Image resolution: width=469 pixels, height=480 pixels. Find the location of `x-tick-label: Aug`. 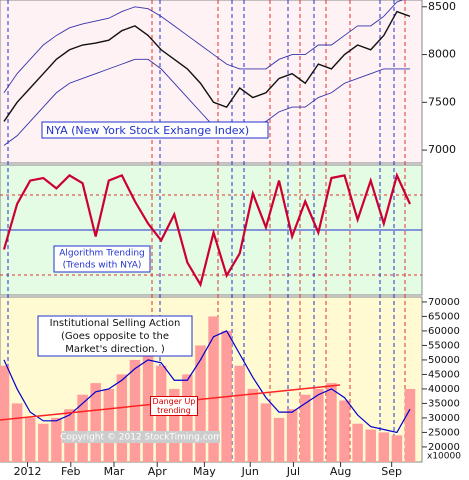

x-tick-label: Aug is located at coordinates (340, 471).